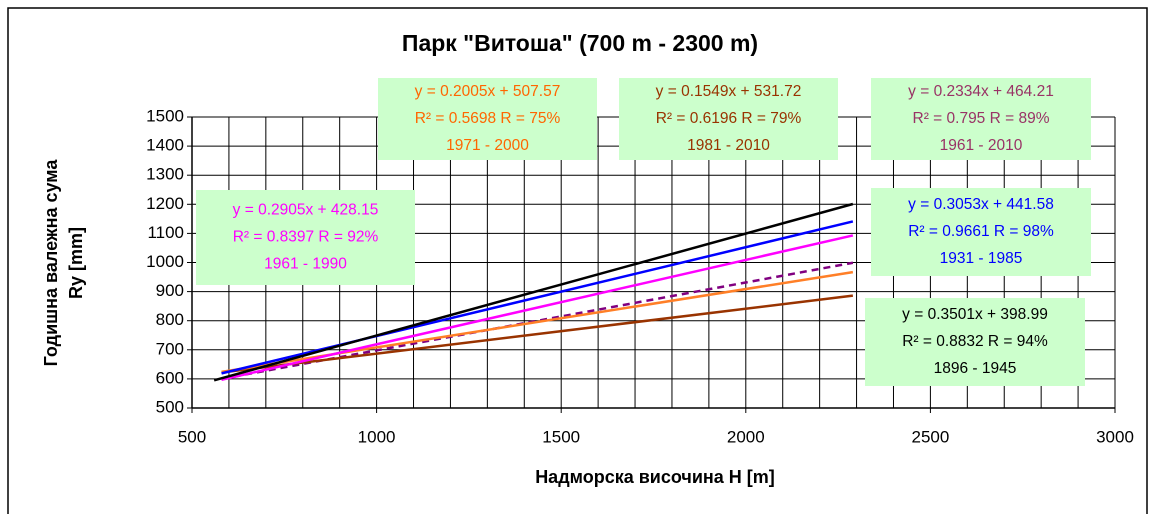 This screenshot has height=514, width=1155. I want to click on annotation-text: 1961 - 1990, so click(305, 264).